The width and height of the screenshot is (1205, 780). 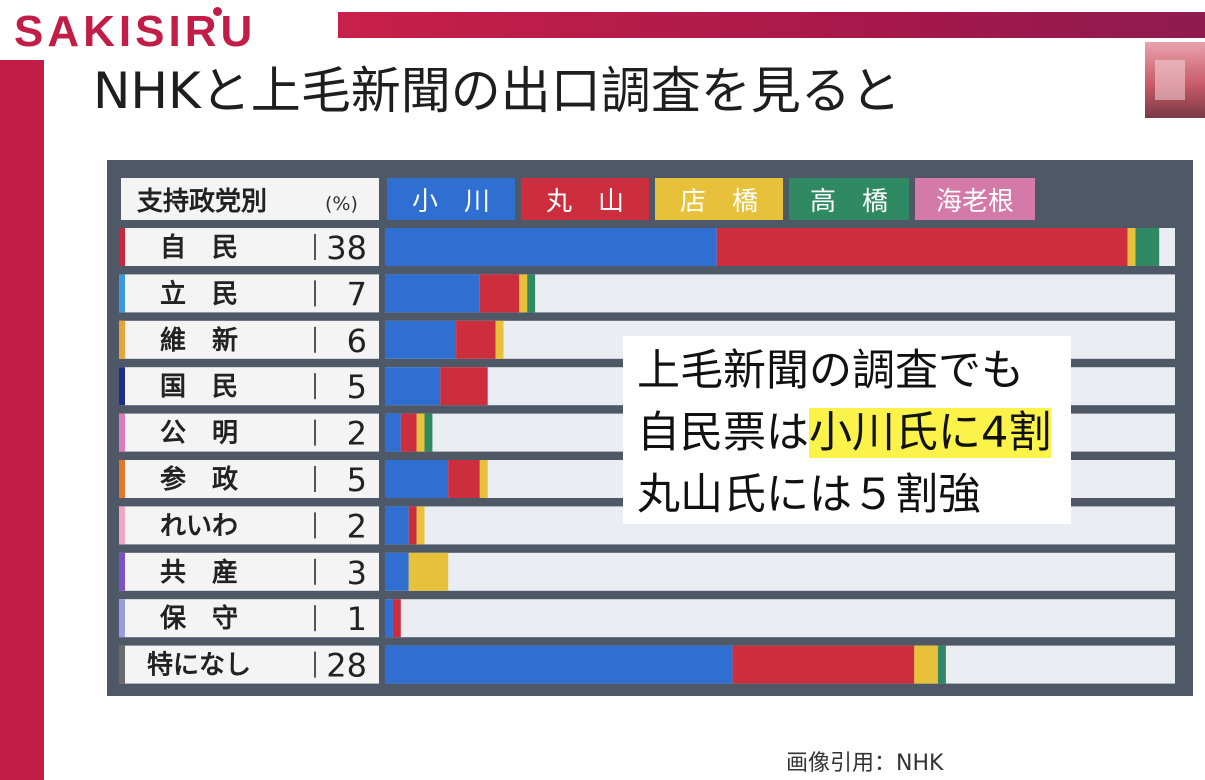 What do you see at coordinates (771, 25) in the screenshot?
I see `header-band` at bounding box center [771, 25].